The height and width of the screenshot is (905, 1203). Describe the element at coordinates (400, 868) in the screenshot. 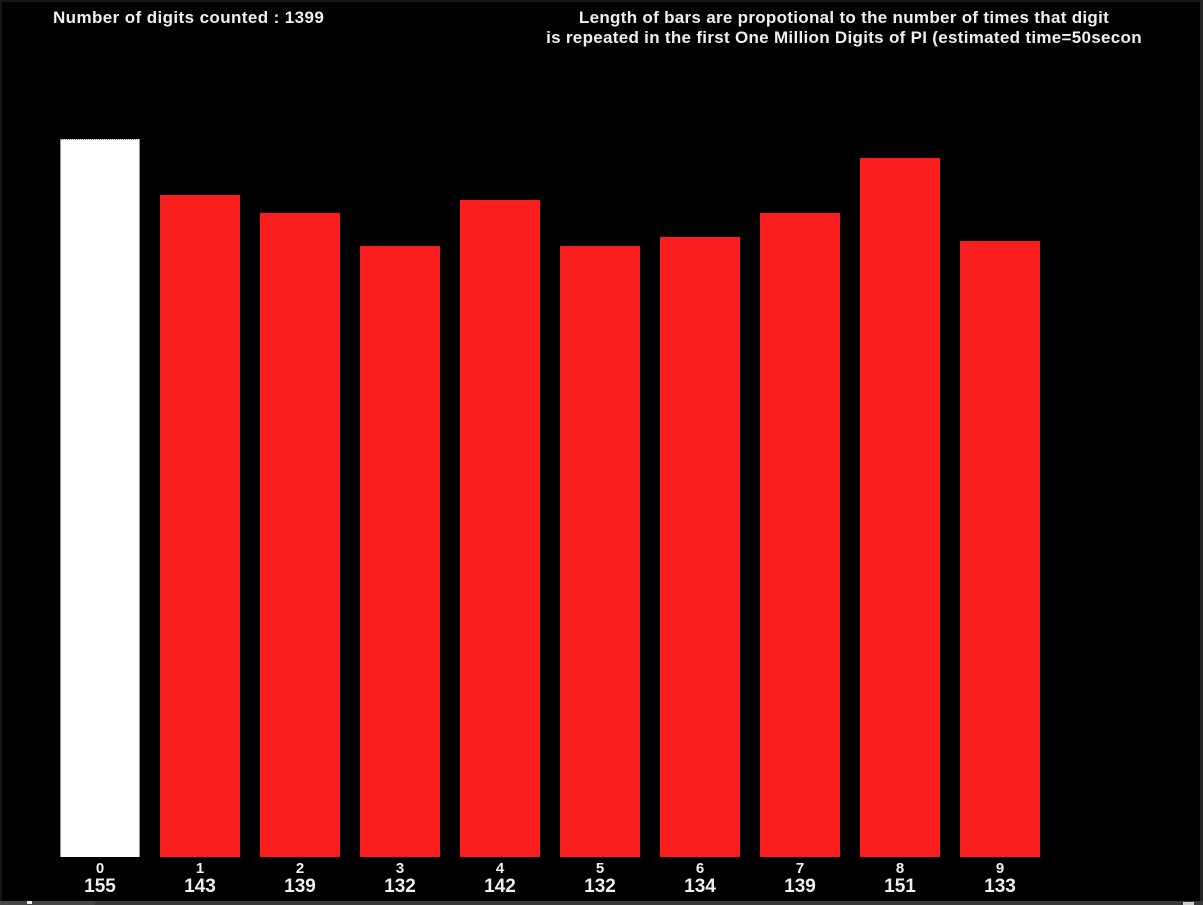

I see `bar-digit-label: 3` at that location.